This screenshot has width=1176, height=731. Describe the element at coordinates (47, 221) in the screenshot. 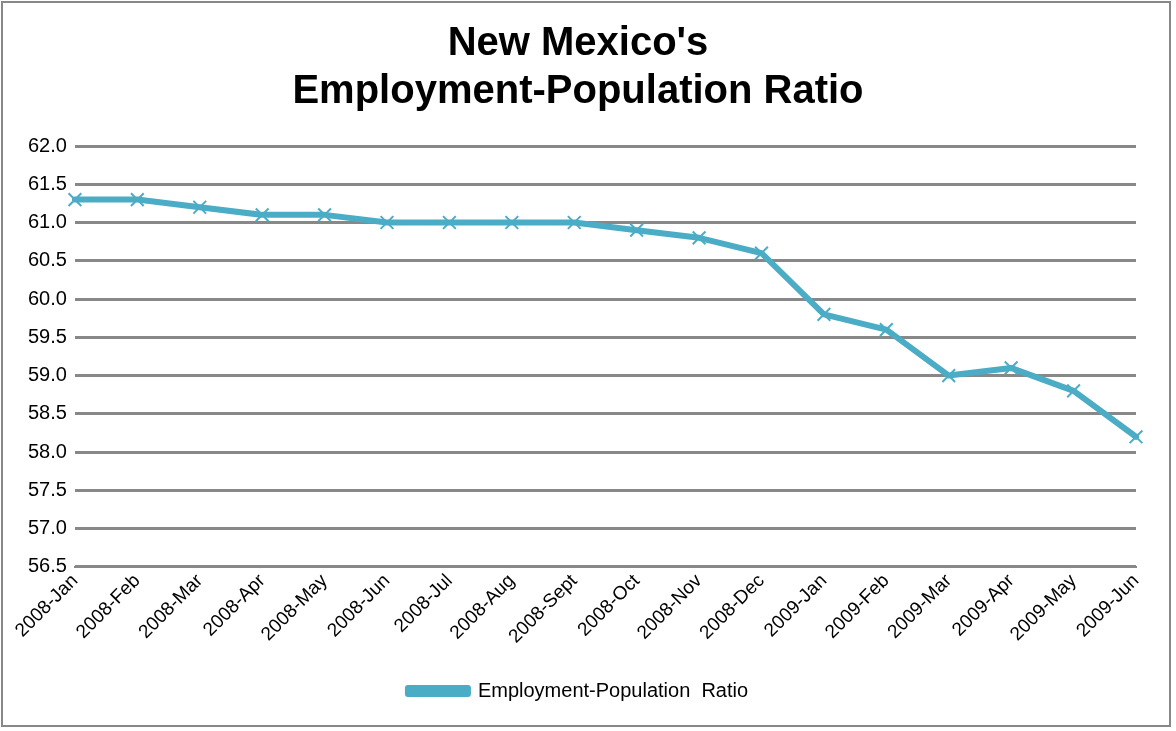

I see `y-tick-label: 61.0` at that location.